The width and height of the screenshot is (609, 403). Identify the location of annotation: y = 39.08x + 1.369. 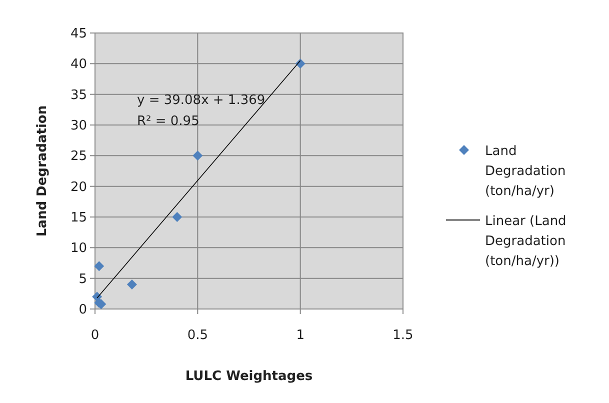
(201, 100).